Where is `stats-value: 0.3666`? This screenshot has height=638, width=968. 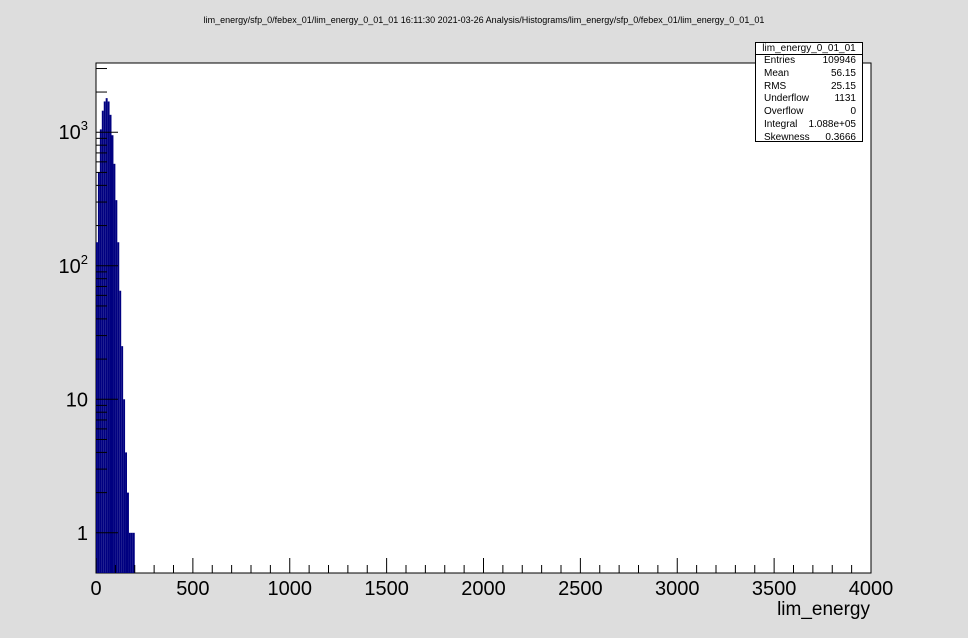 stats-value: 0.3666 is located at coordinates (840, 137).